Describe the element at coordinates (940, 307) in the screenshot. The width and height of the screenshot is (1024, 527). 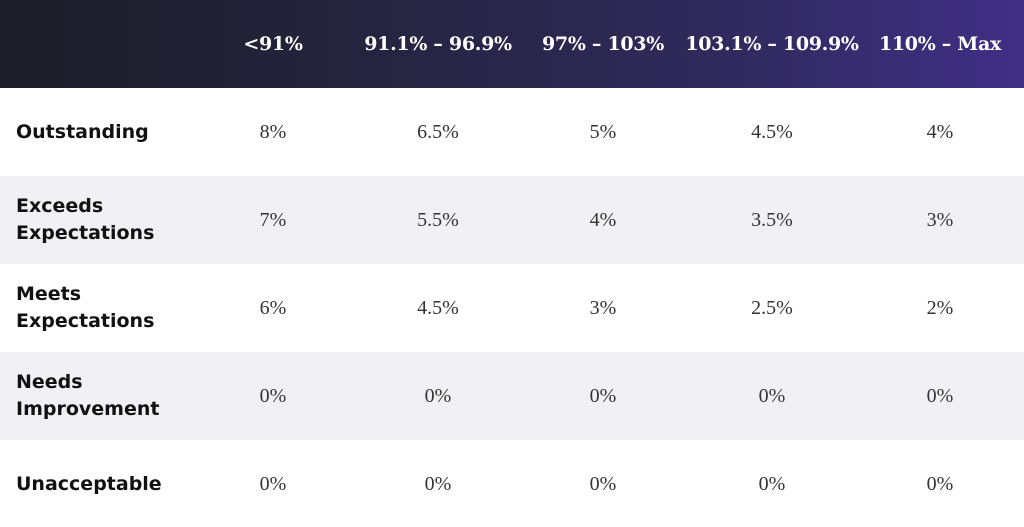
I see `table-cell: 2%` at that location.